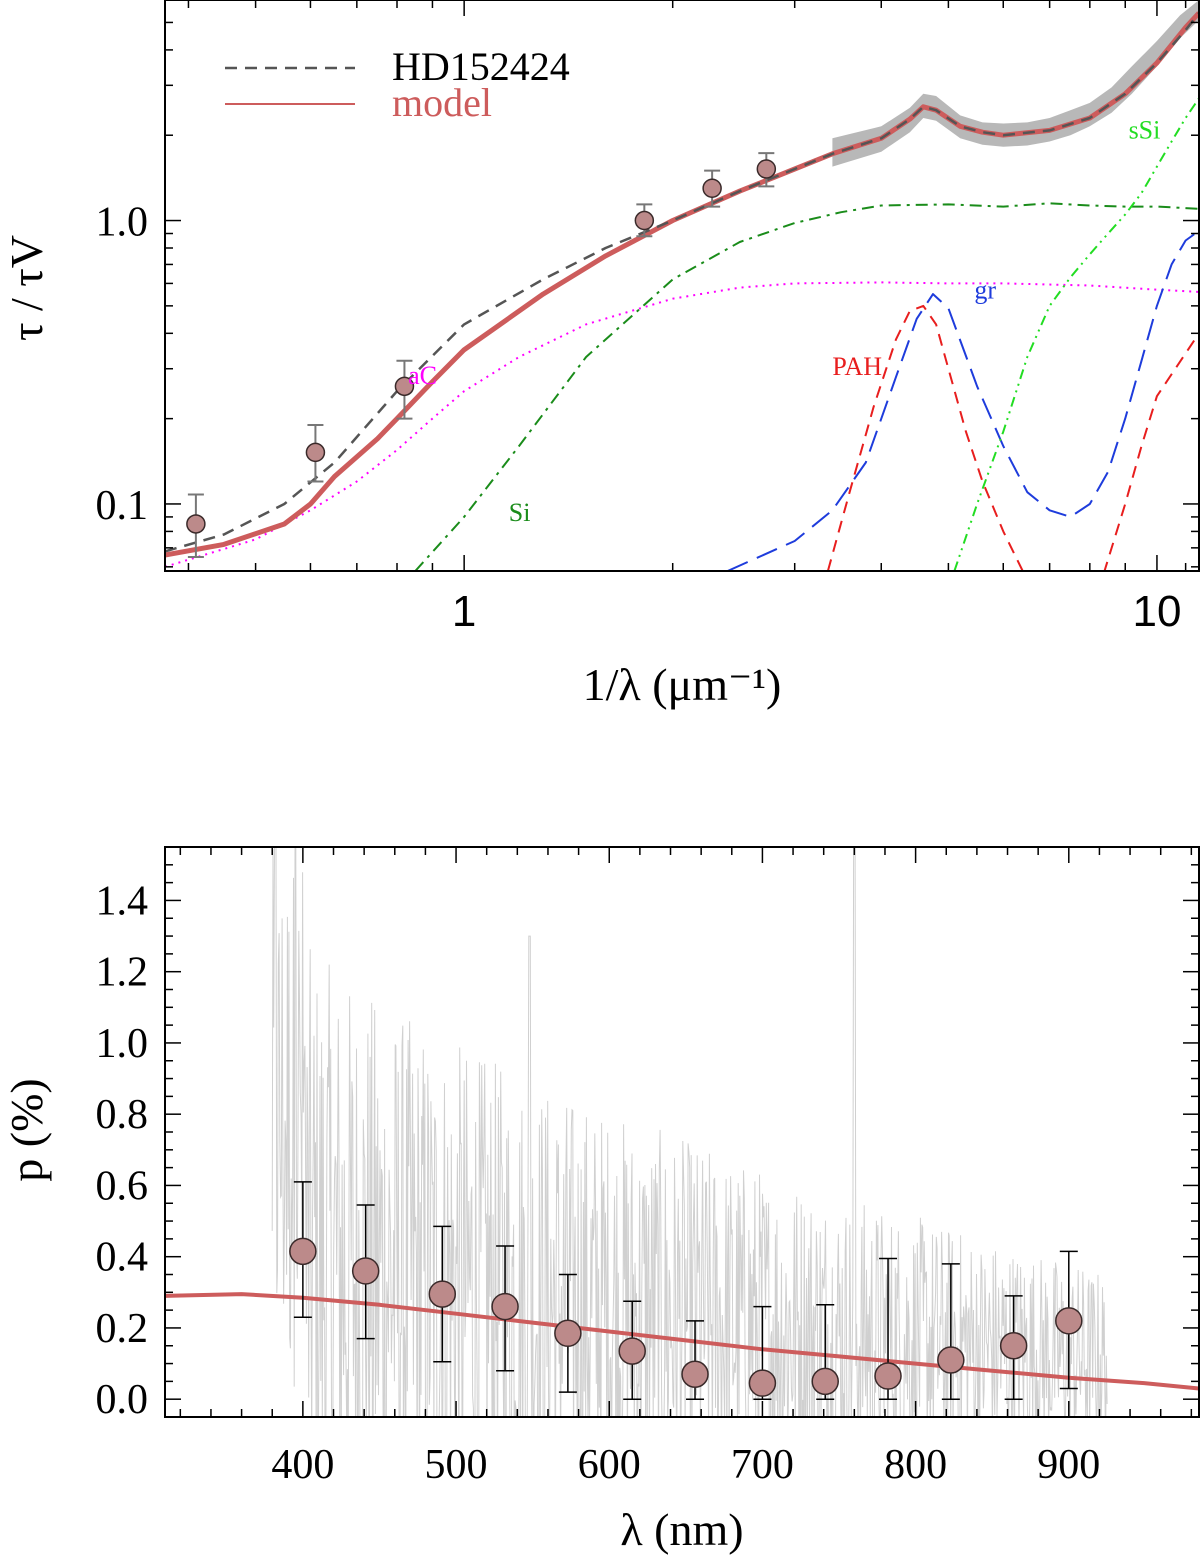 This screenshot has width=1200, height=1556. I want to click on x-tick-label: 700, so click(762, 1465).